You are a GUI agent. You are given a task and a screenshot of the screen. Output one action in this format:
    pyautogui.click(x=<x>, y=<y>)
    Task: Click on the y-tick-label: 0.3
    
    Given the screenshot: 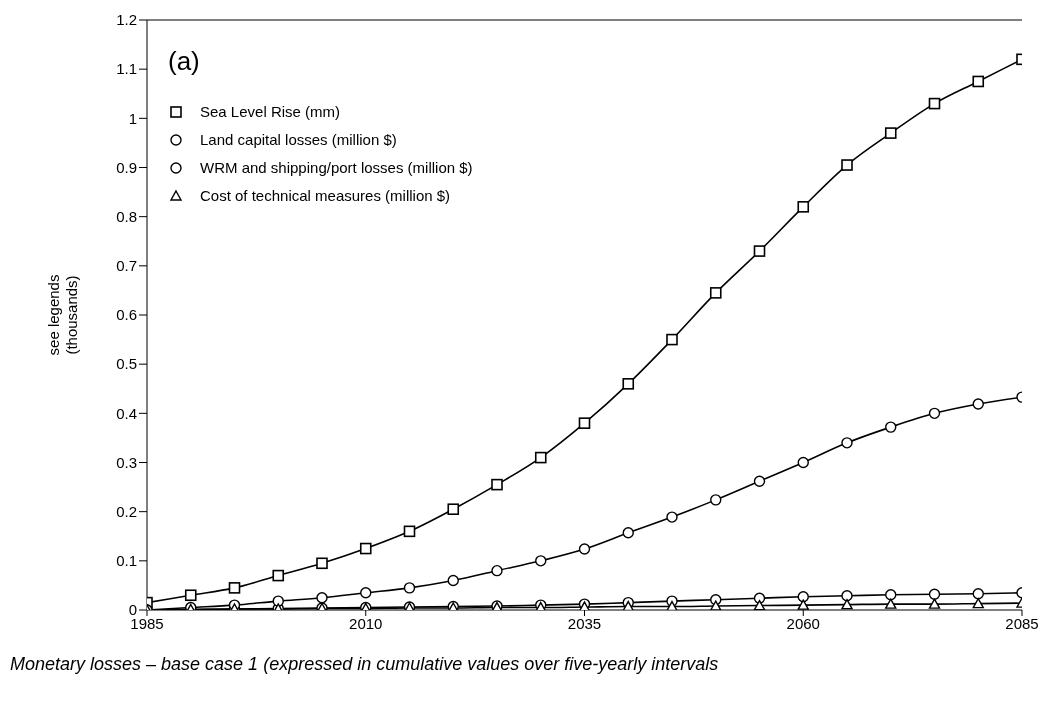 What is the action you would take?
    pyautogui.click(x=126, y=462)
    